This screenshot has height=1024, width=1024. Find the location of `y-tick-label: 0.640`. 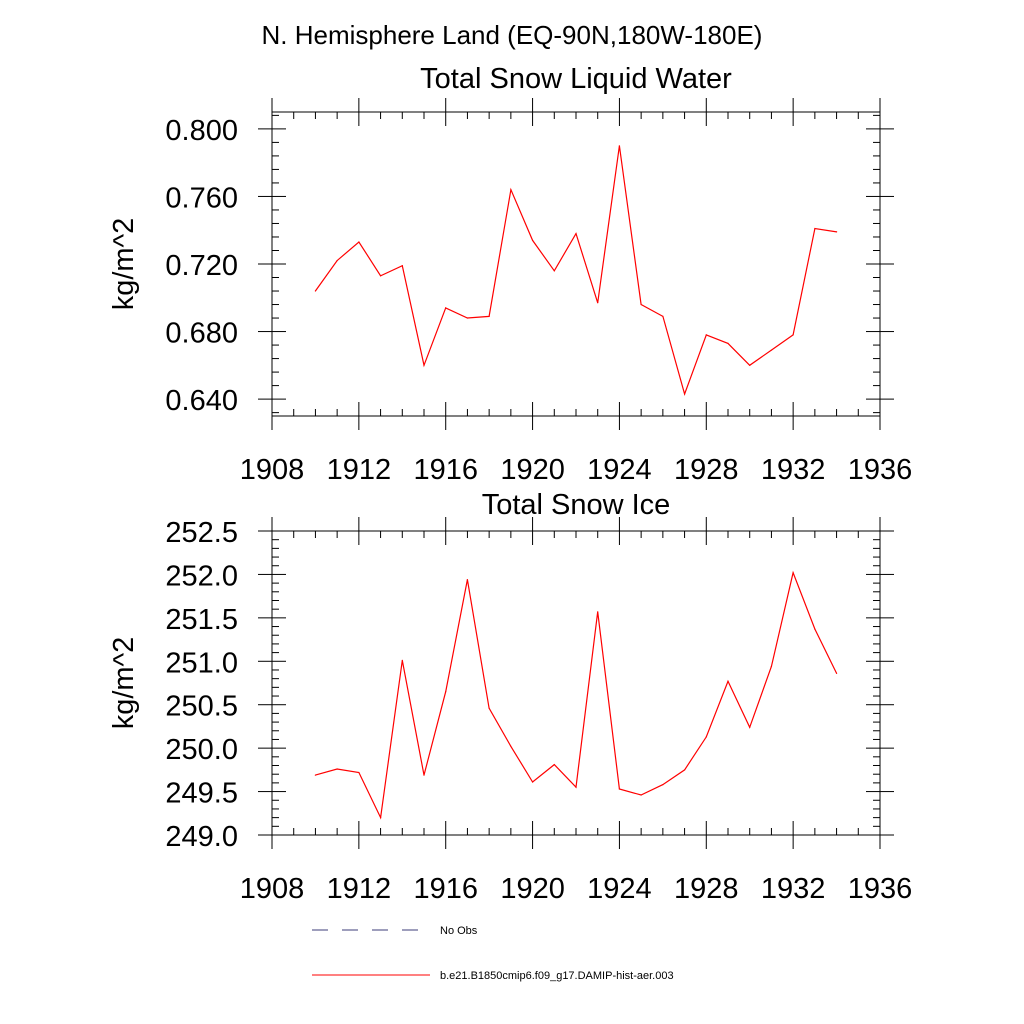

y-tick-label: 0.640 is located at coordinates (201, 401).